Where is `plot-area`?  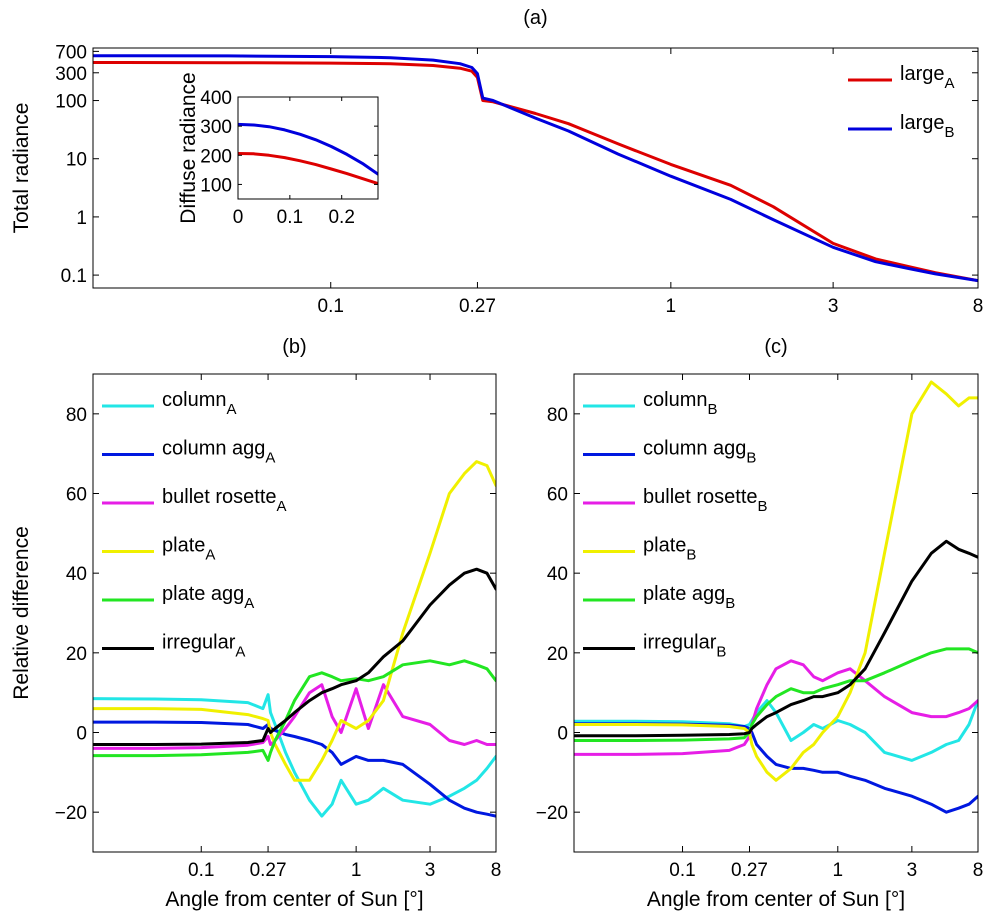
plot-area is located at coordinates (308, 148).